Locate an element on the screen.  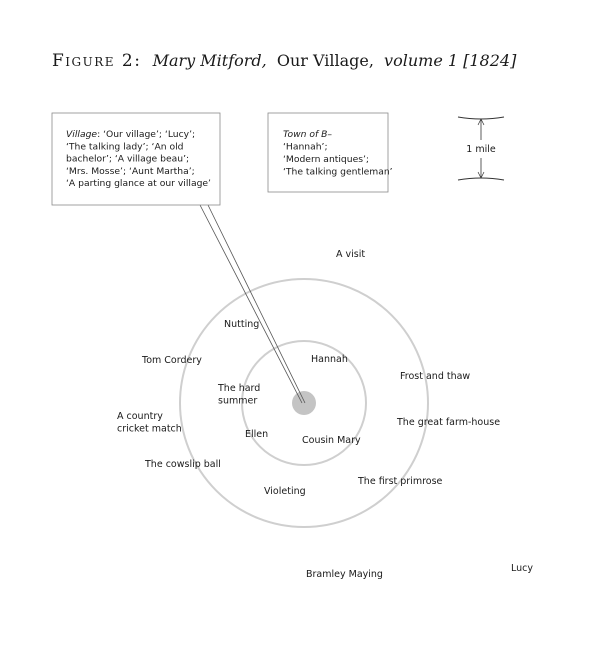
town-box-line: ‘Modern antiques’; is located at coordinates (326, 159).